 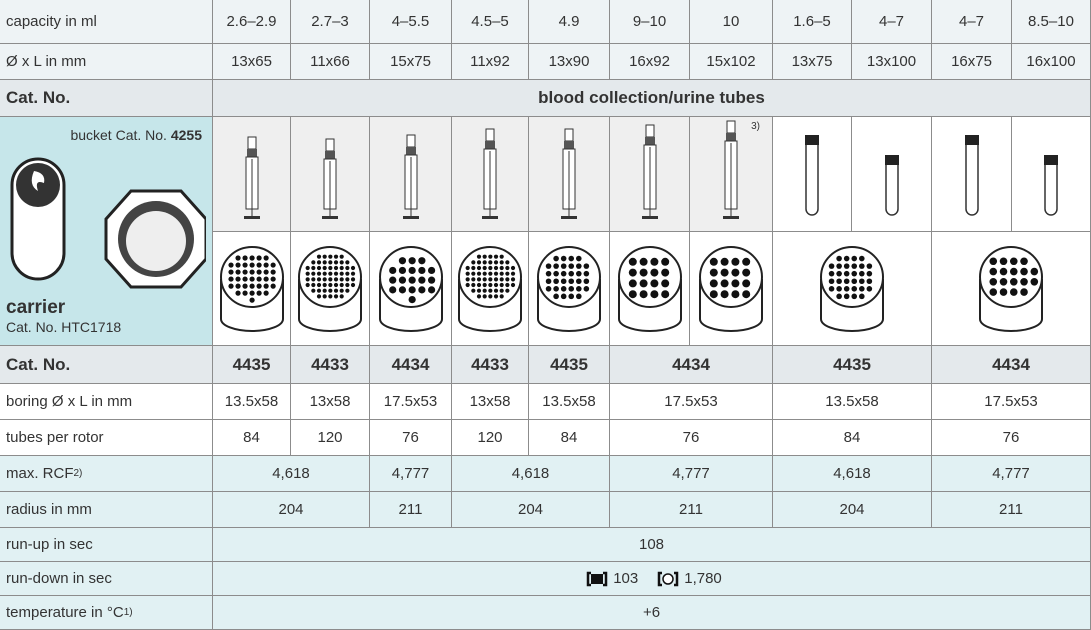 What do you see at coordinates (106, 474) in the screenshot?
I see `row-label: max. RCF 2)` at bounding box center [106, 474].